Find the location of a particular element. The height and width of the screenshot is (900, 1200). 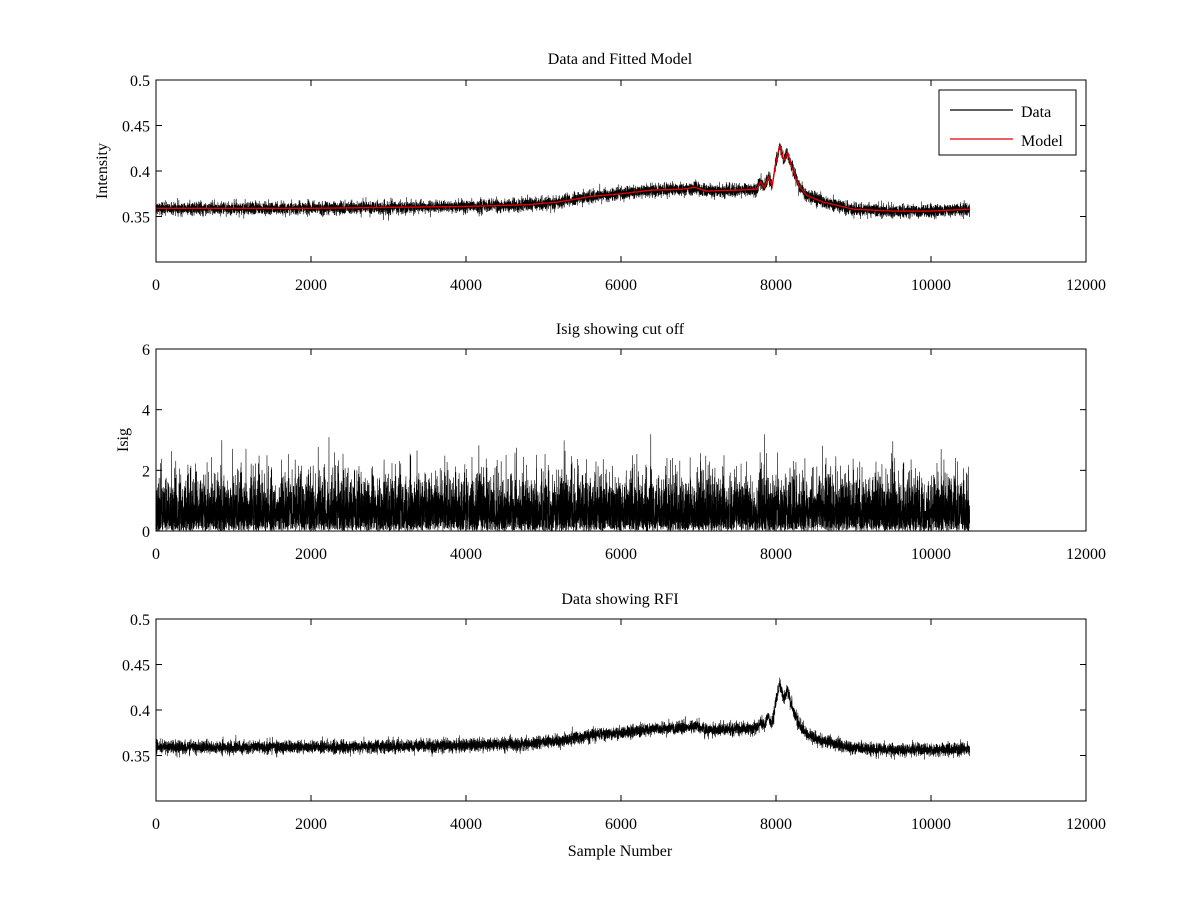

panel-1-title: Data and Fitted Model is located at coordinates (620, 59).